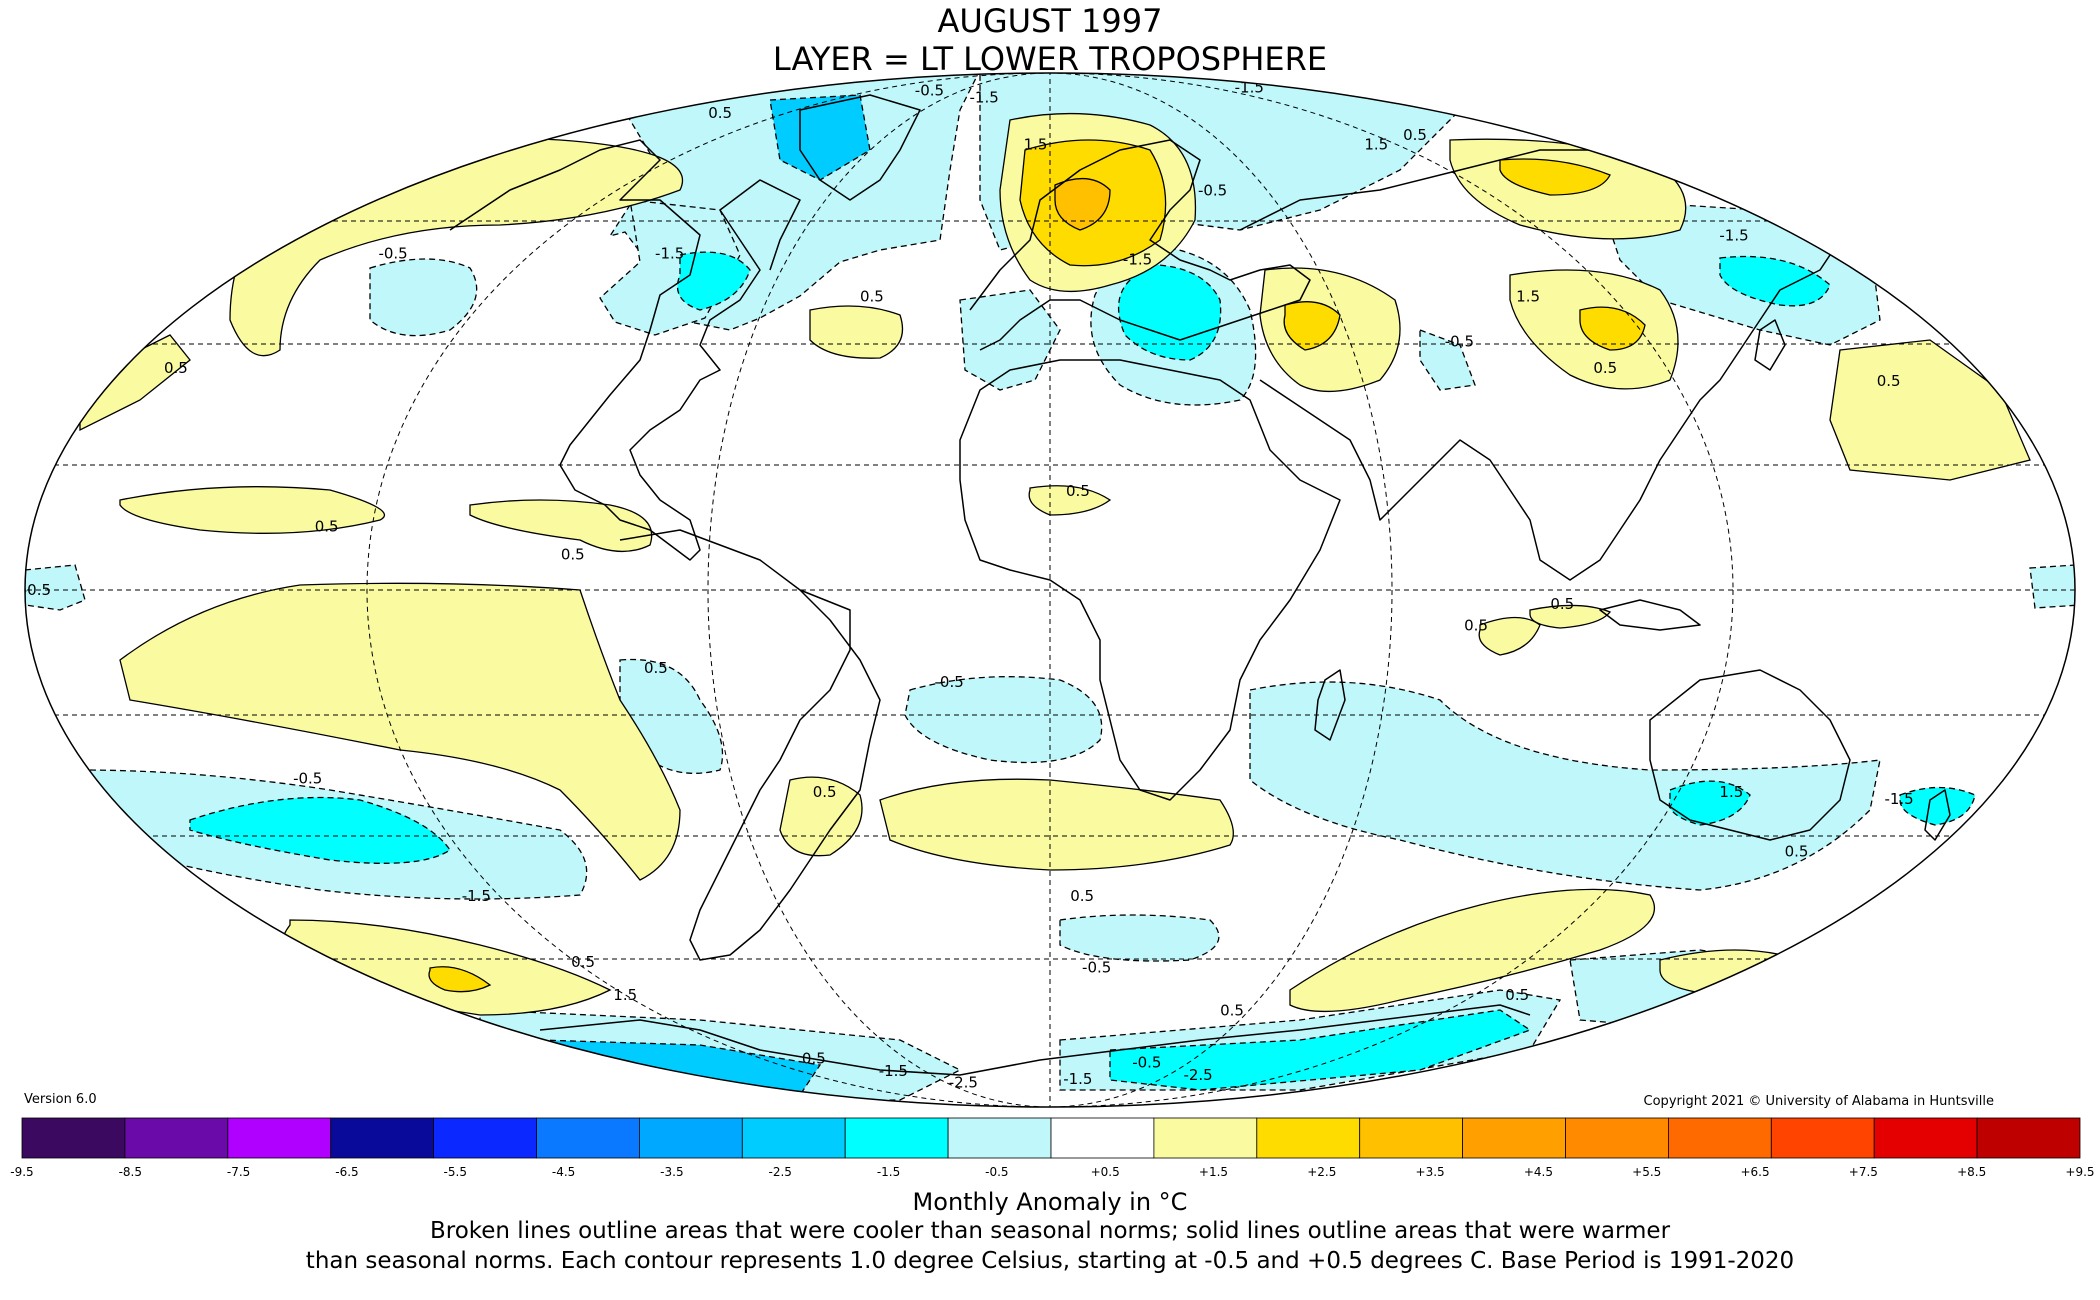  What do you see at coordinates (1050, 59) in the screenshot?
I see `map-subtitle: LAYER = LT LOWER TROPOSPHERE` at bounding box center [1050, 59].